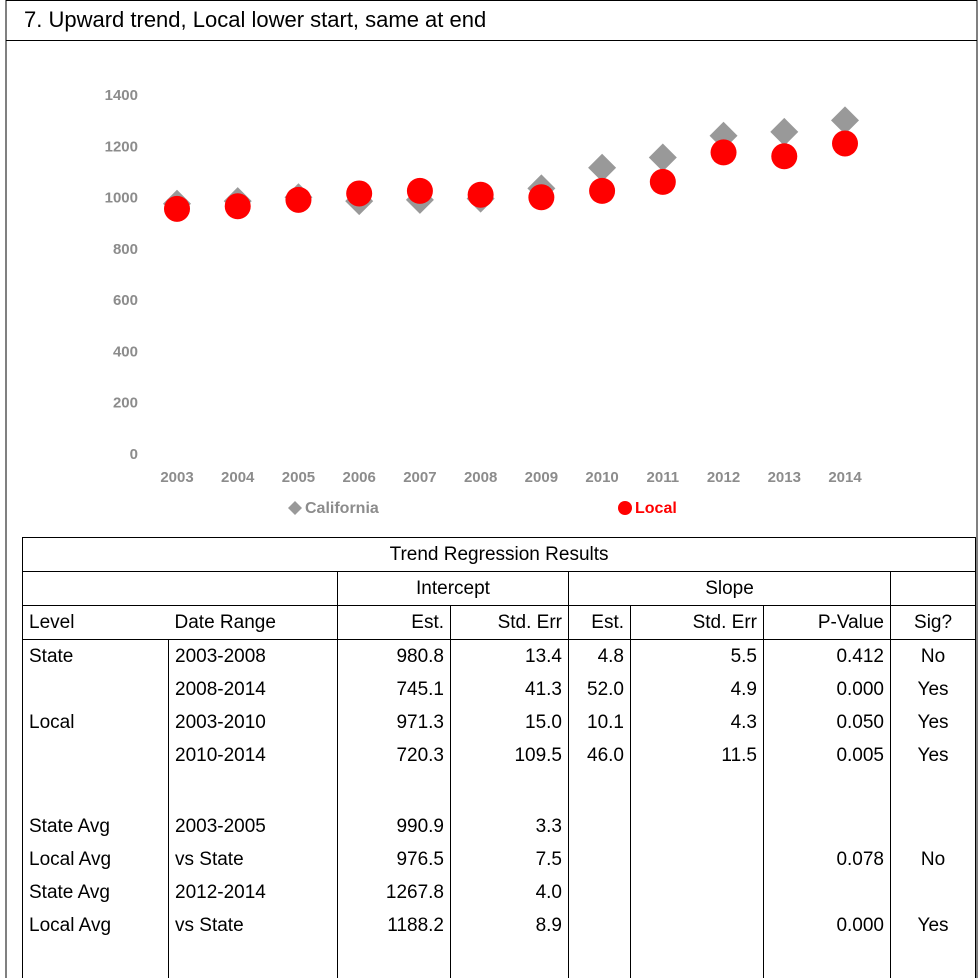 This screenshot has width=979, height=978. I want to click on x-tick-label: 2009, so click(541, 477).